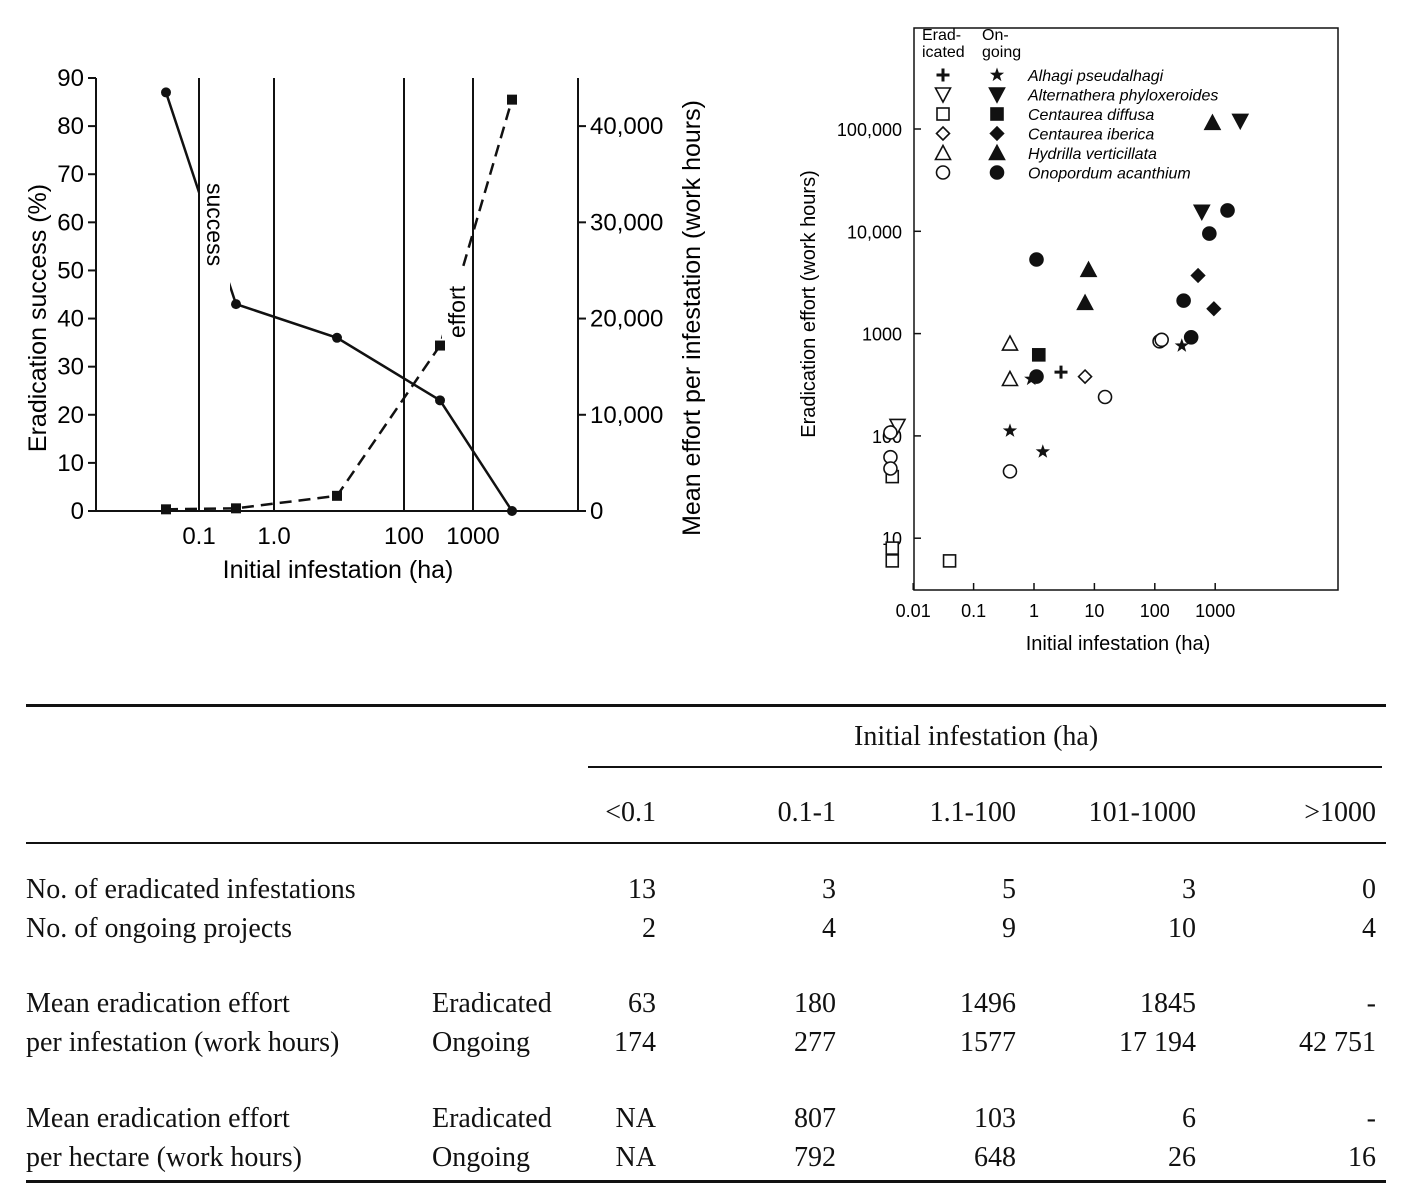 This screenshot has height=1202, width=1416. I want to click on scatter-x-tick-label: 100, so click(1155, 611).